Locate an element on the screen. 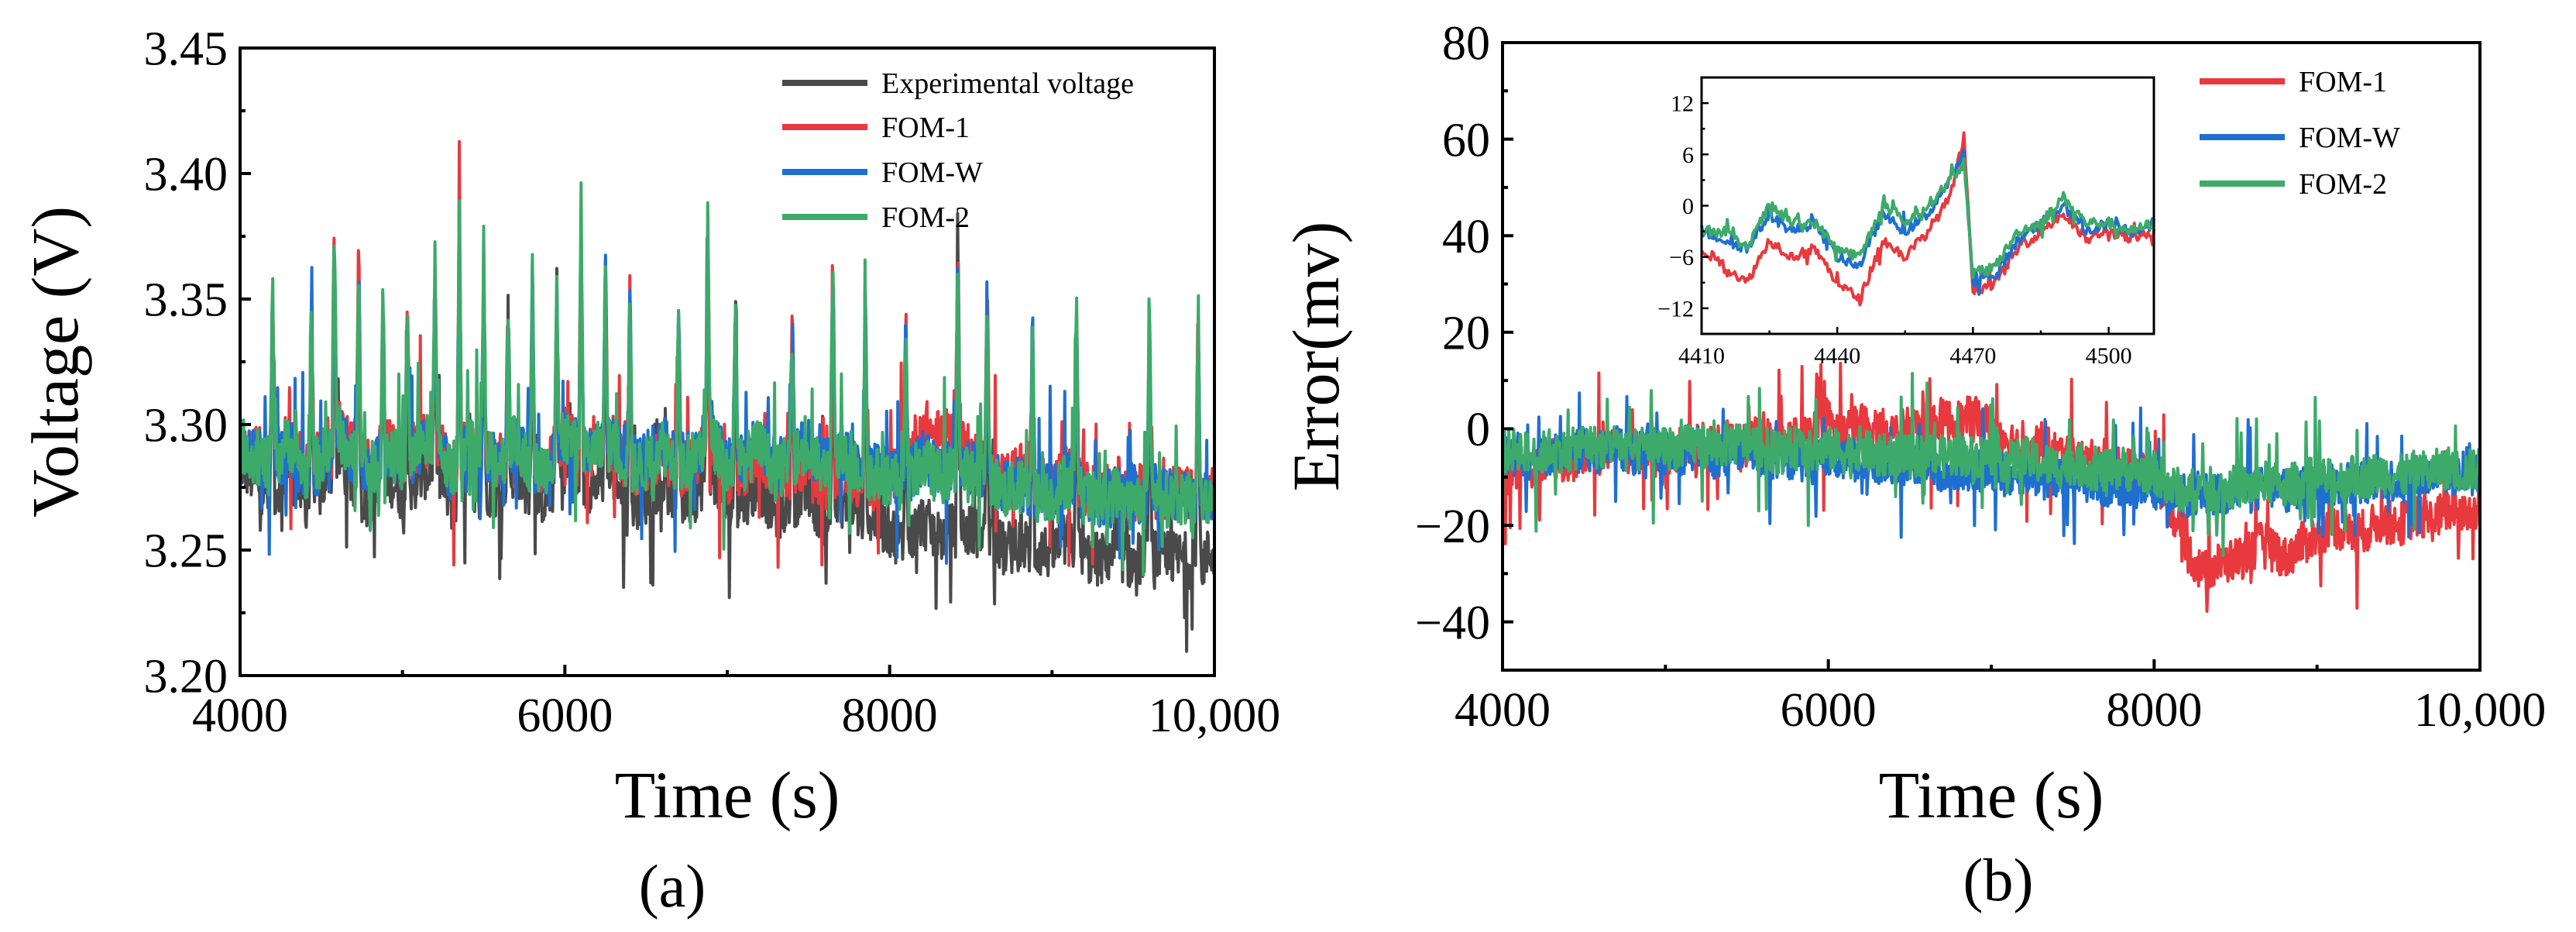  inset-plot-lines is located at coordinates (1927, 219).